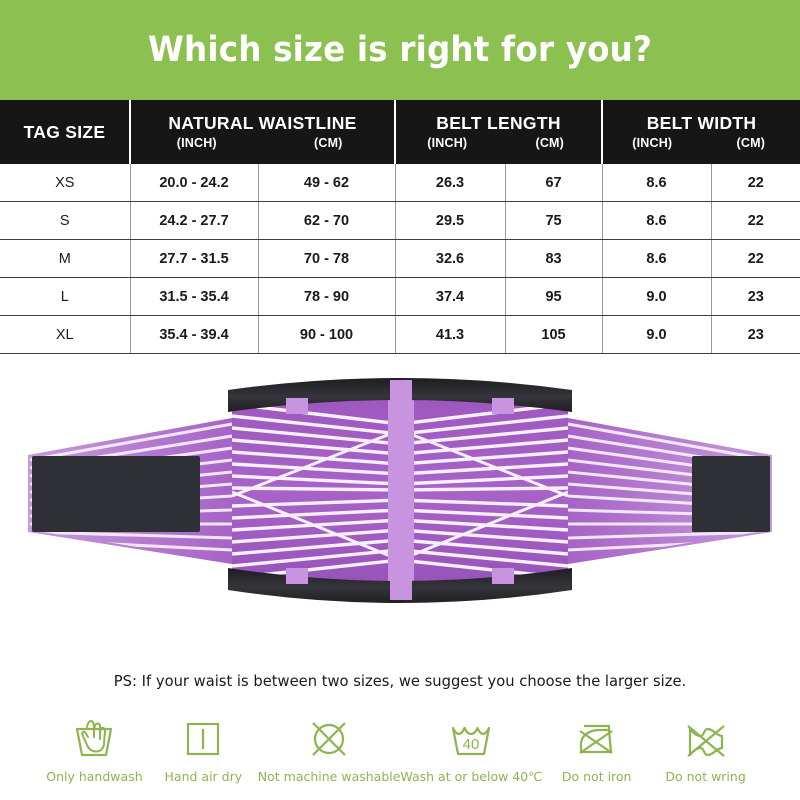  Describe the element at coordinates (262, 123) in the screenshot. I see `header-natural-waistline-label: NATURAL WAISTLINE` at that location.